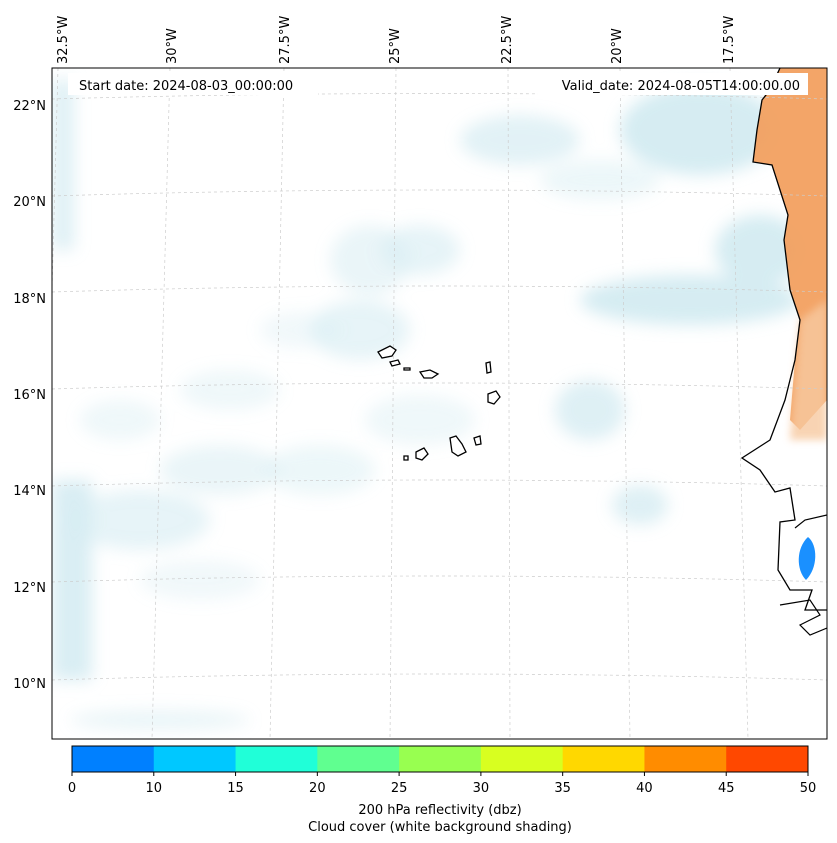  What do you see at coordinates (808, 370) in the screenshot?
I see `land-shading-fade` at bounding box center [808, 370].